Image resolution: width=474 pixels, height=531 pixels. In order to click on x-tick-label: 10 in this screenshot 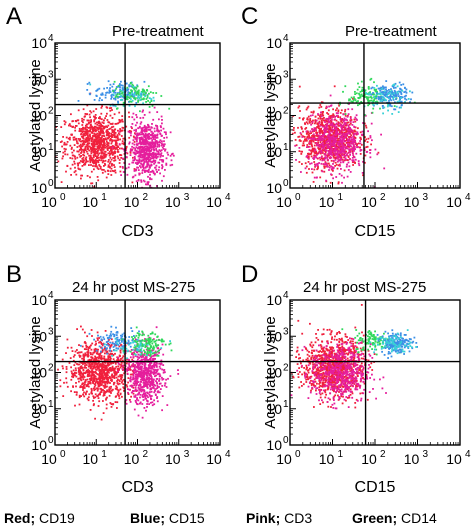, I will do `click(412, 202)`.